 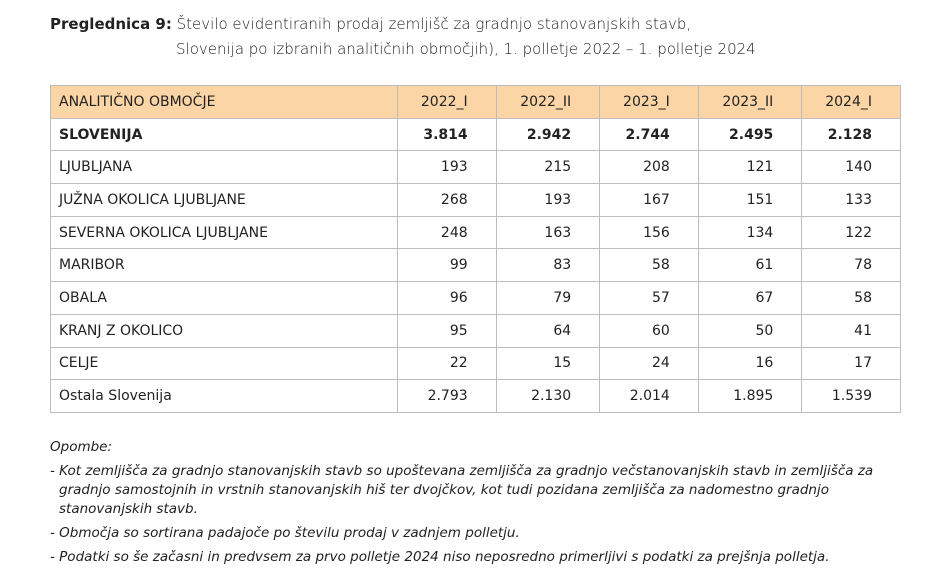 What do you see at coordinates (750, 200) in the screenshot?
I see `value-cell: 151` at bounding box center [750, 200].